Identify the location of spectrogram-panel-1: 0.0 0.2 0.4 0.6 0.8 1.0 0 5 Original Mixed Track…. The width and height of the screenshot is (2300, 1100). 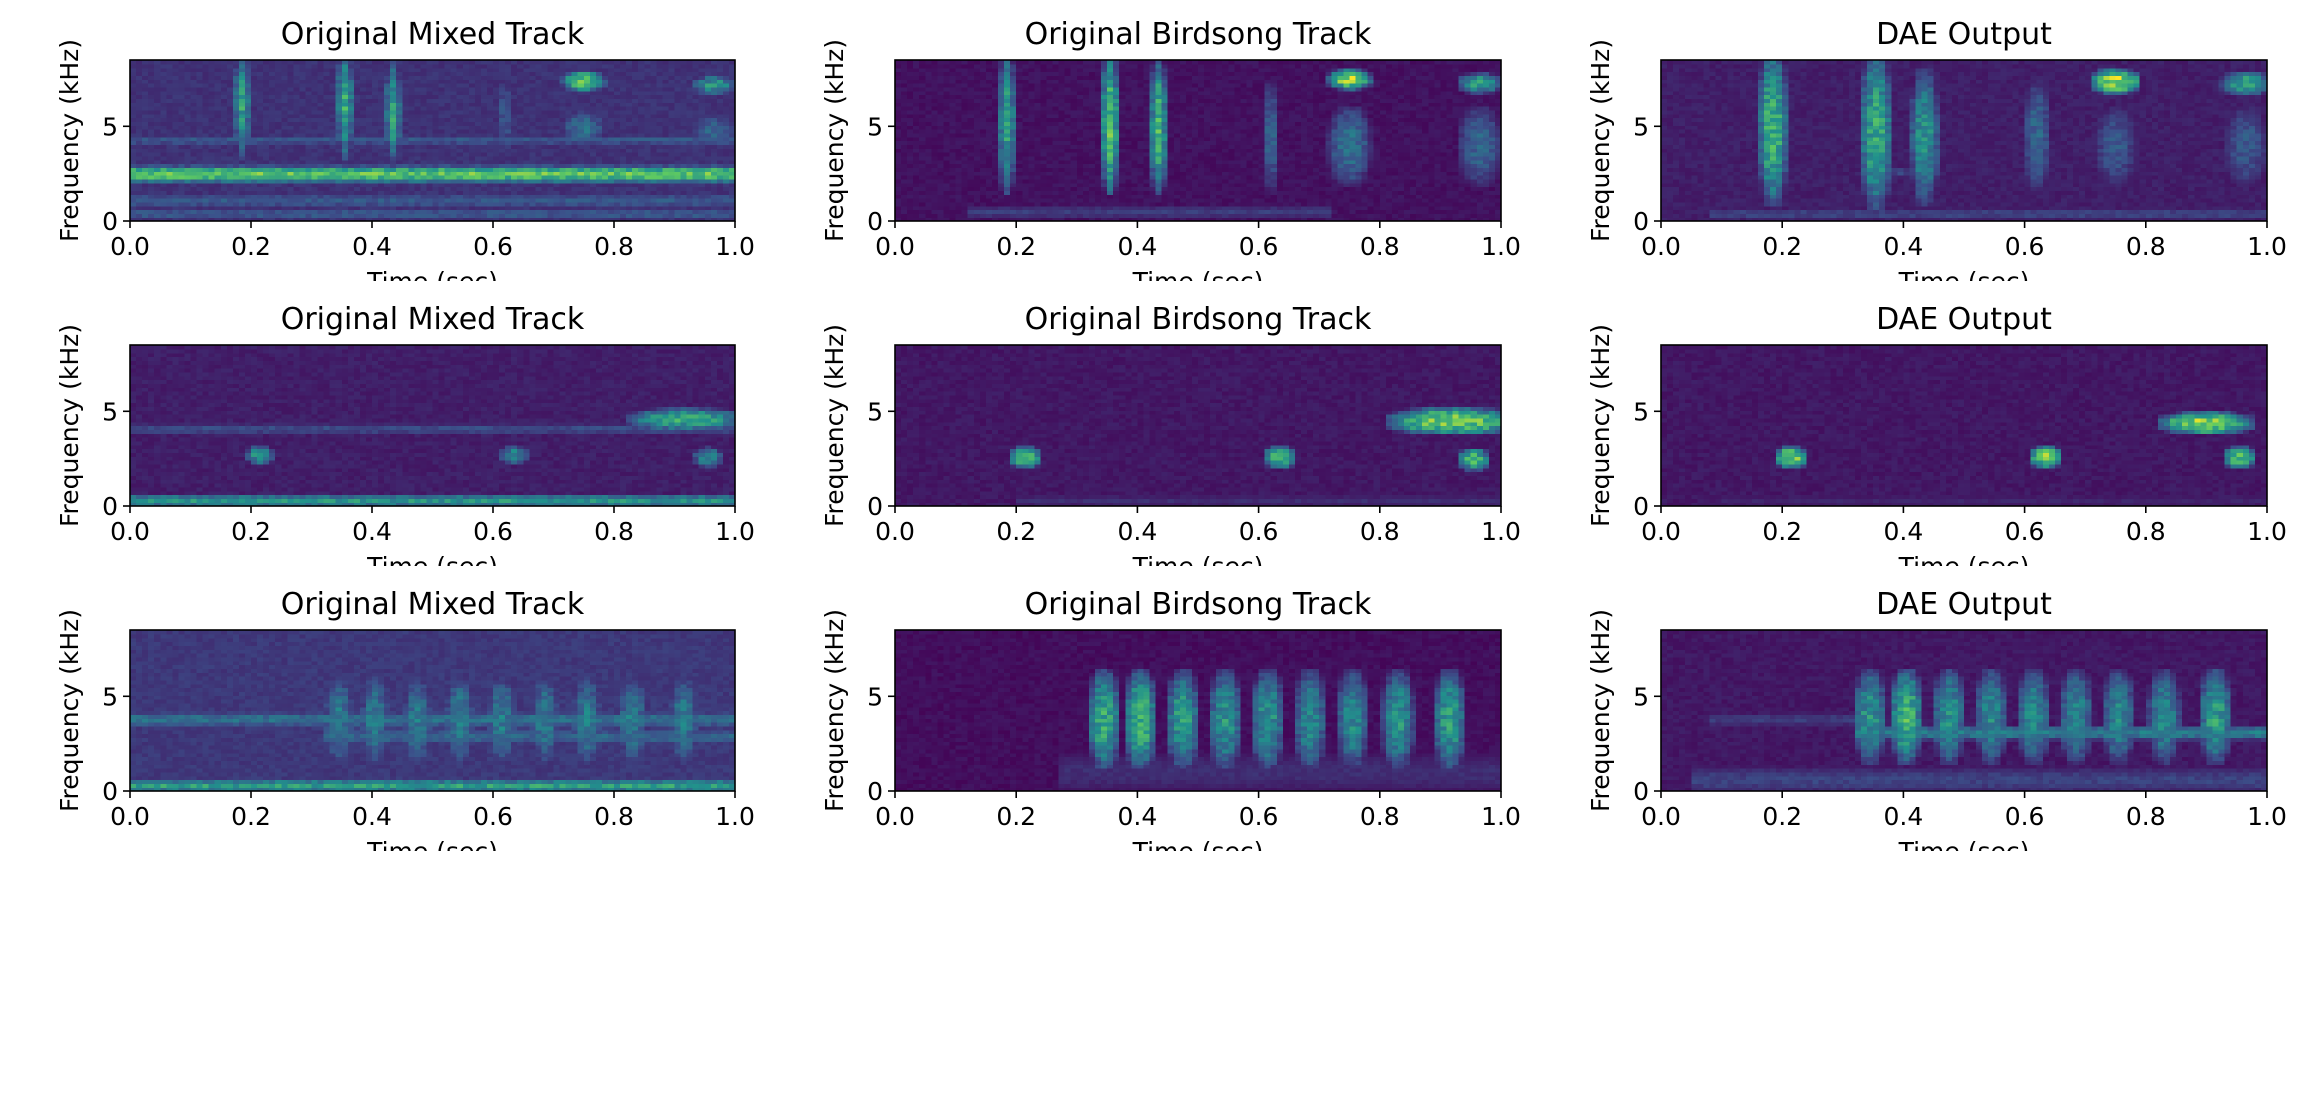
(405, 156).